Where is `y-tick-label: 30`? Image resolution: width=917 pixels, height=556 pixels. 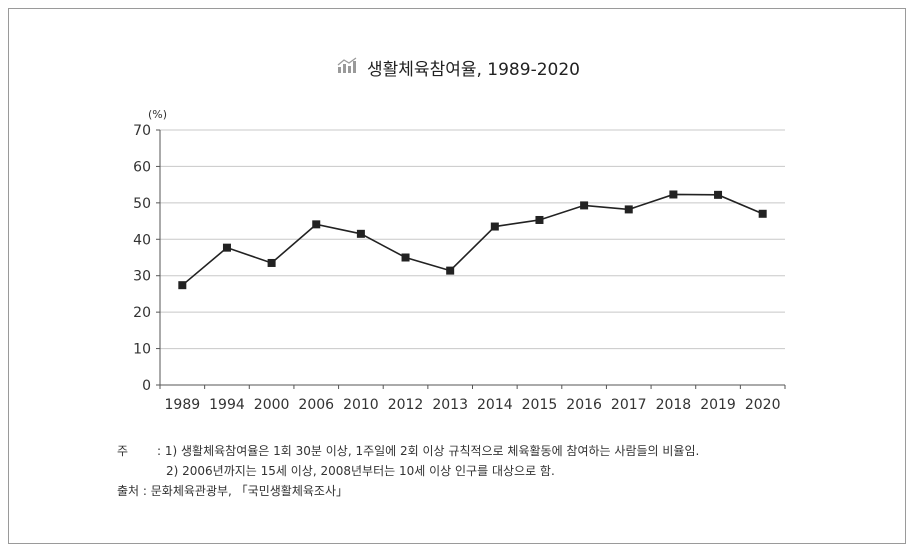
y-tick-label: 30 is located at coordinates (142, 277).